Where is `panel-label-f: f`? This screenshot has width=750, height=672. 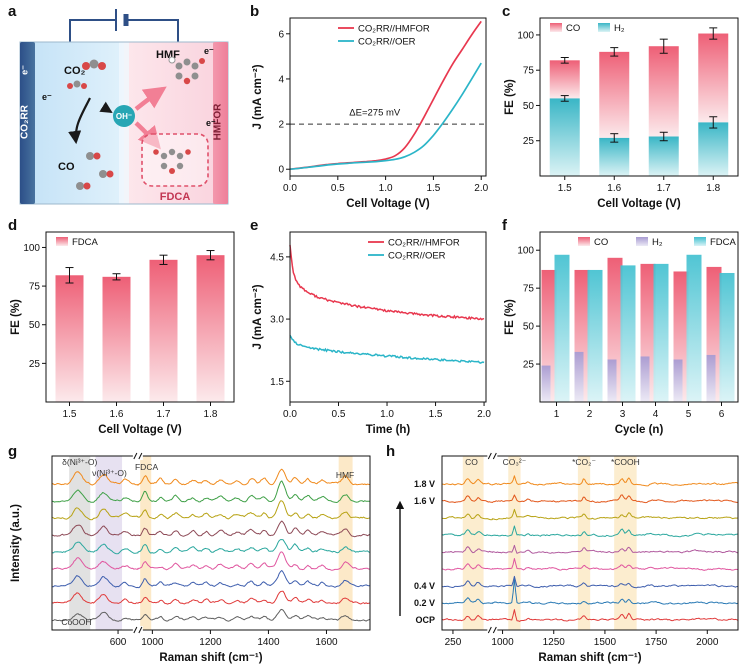
panel-label-f: f is located at coordinates (504, 225).